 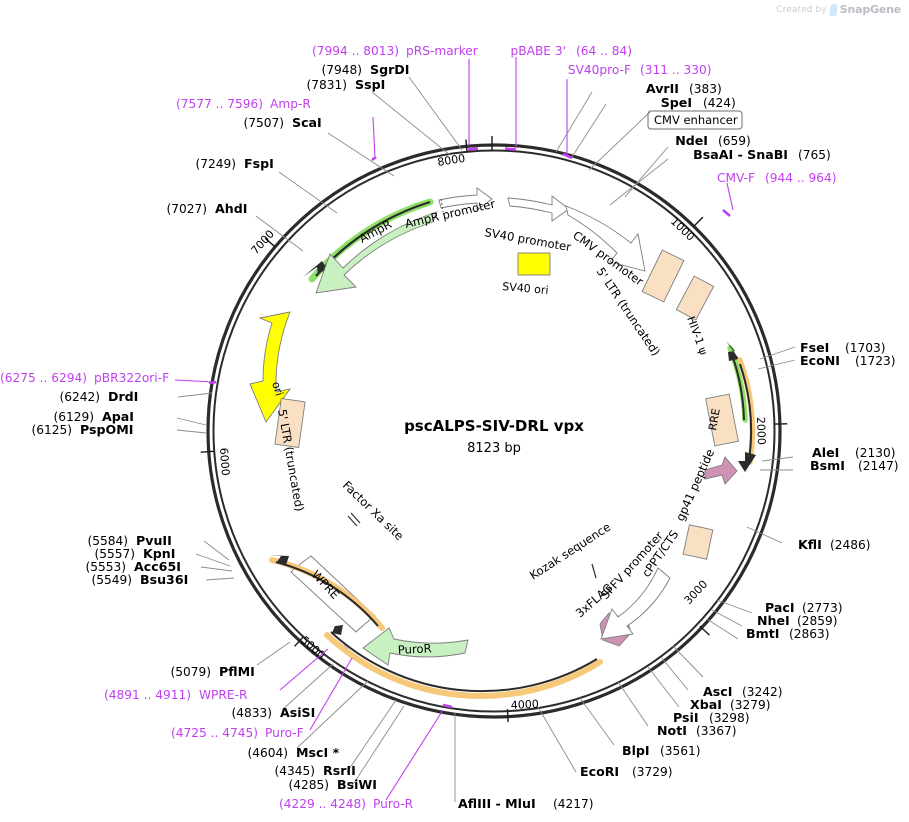 I want to click on label-pos: (659), so click(x=734, y=141).